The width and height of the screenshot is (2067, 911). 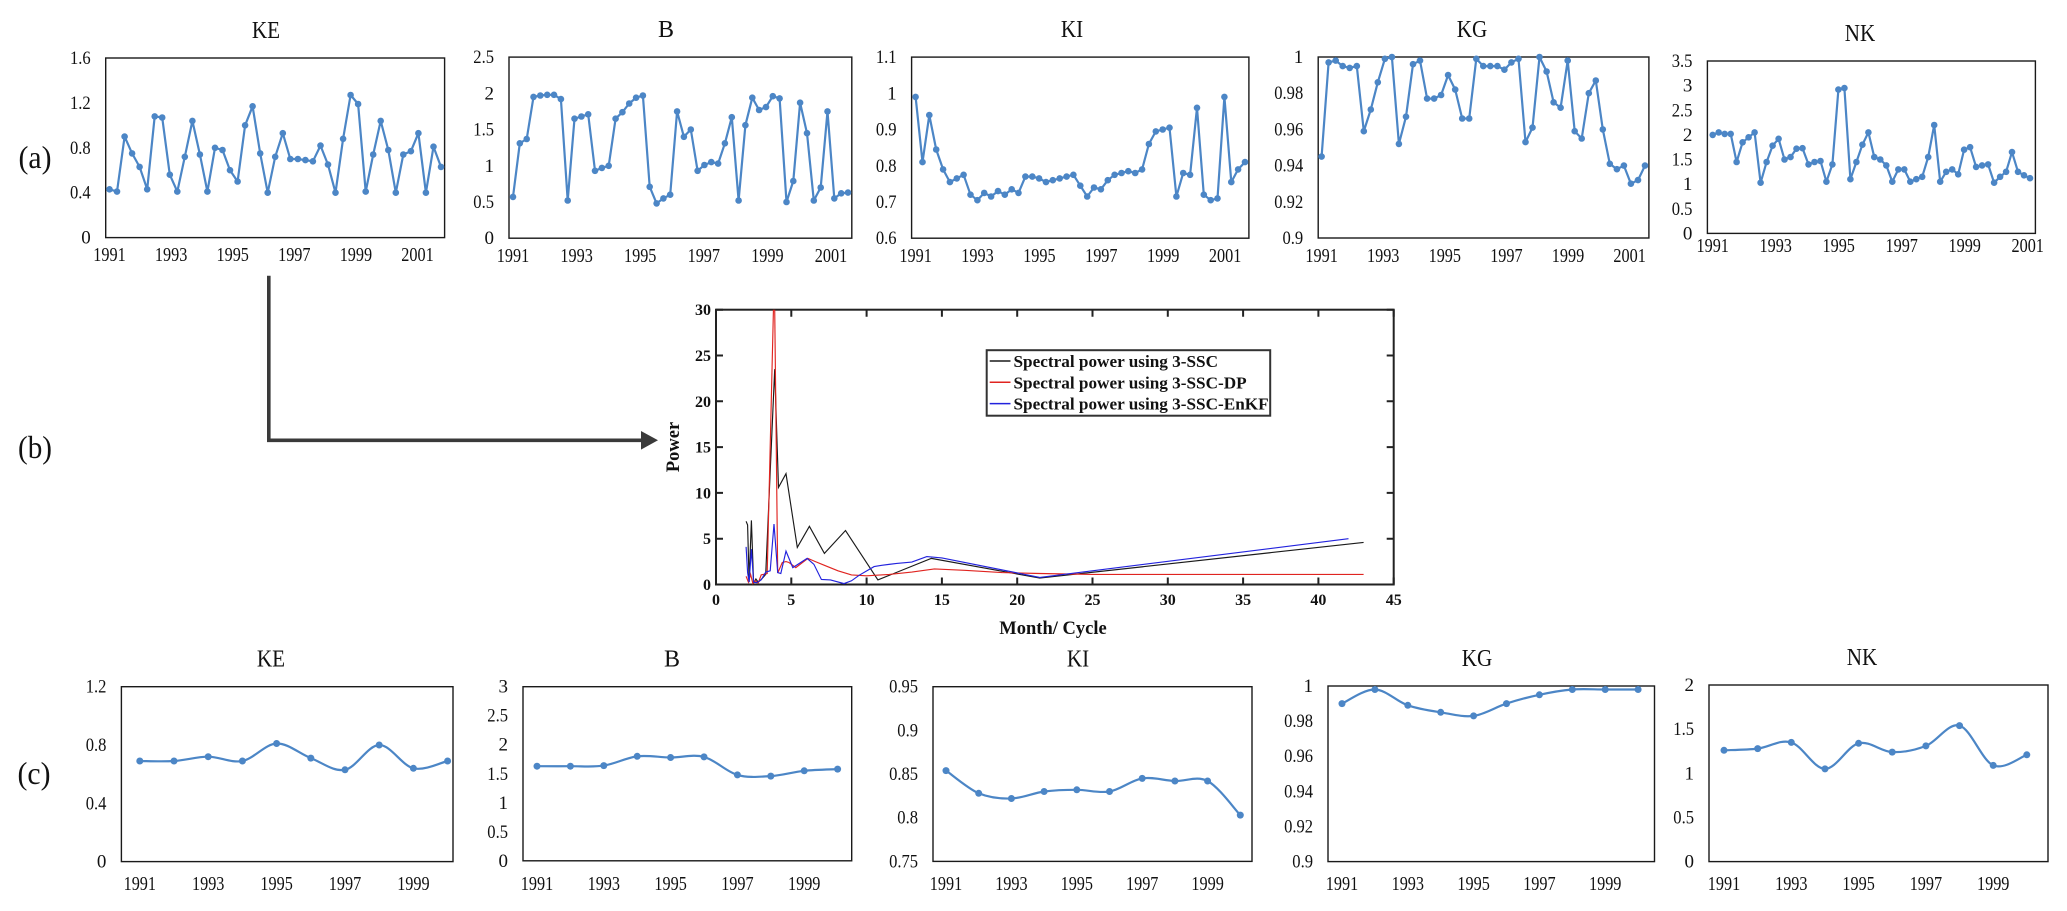 What do you see at coordinates (1052, 629) in the screenshot?
I see `svg-text: Month/ Cycle` at bounding box center [1052, 629].